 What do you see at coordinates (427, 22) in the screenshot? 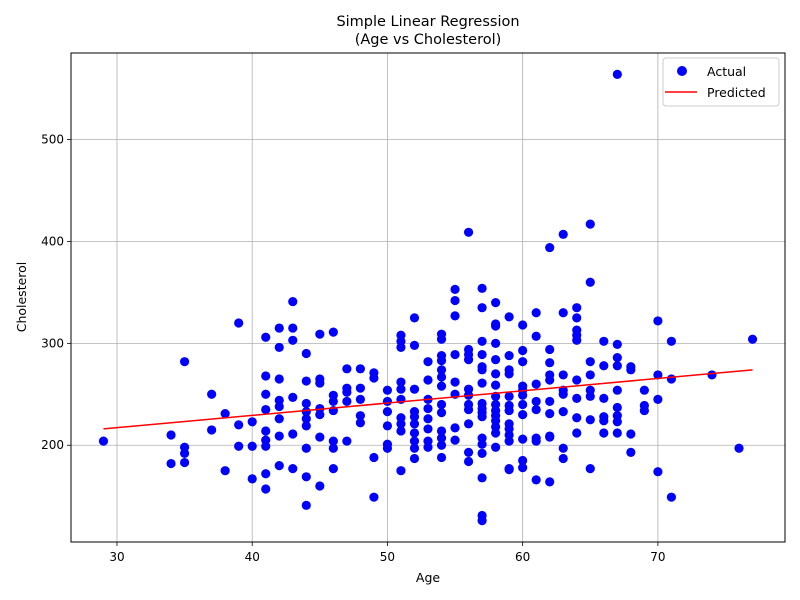
I see `chart-title: Simple Linear Regression` at bounding box center [427, 22].